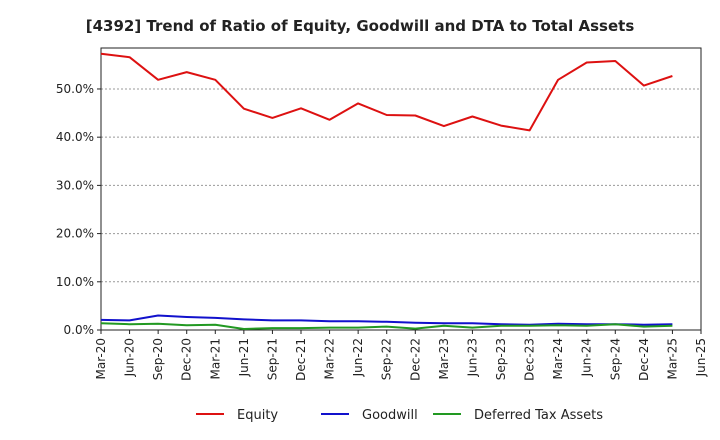  Describe the element at coordinates (75, 137) in the screenshot. I see `y-tick-label: 40.0%` at that location.